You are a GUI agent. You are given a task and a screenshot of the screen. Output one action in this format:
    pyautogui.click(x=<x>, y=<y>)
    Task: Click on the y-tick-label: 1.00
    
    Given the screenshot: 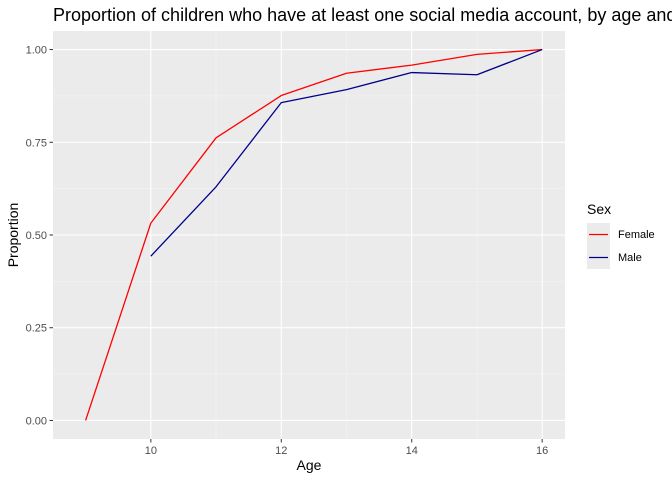 What is the action you would take?
    pyautogui.click(x=36, y=51)
    